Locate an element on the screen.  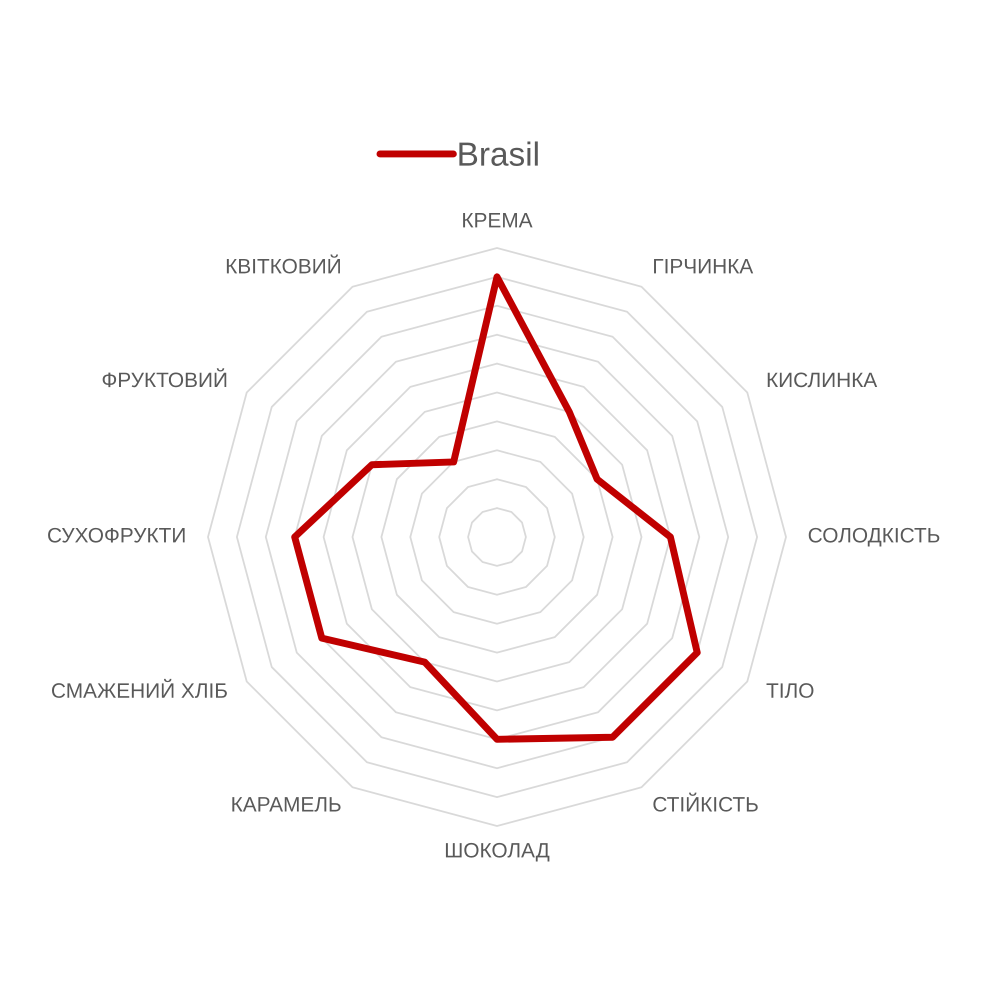
spoke-label: КАРАМЕЛЬ is located at coordinates (286, 804).